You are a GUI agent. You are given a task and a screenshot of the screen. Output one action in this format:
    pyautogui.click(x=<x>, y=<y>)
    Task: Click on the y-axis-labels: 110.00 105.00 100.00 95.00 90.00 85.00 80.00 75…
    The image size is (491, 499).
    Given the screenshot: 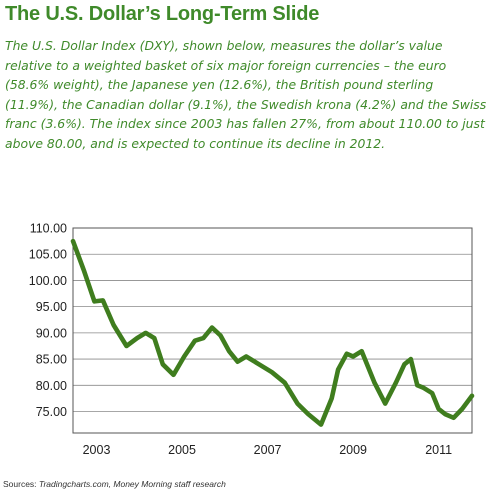 What is the action you would take?
    pyautogui.click(x=48, y=321)
    